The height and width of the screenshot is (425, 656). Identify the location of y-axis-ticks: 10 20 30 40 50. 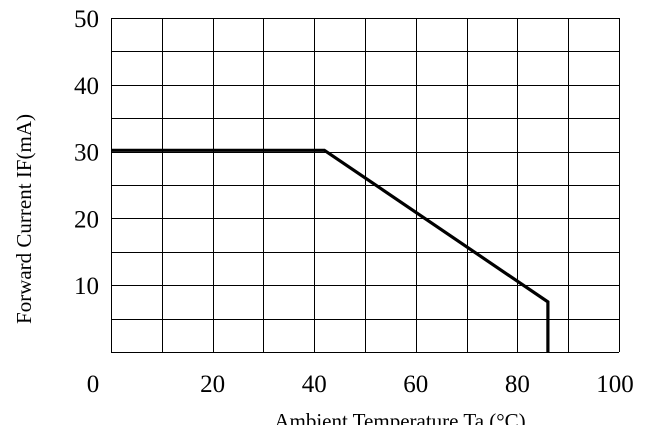
(86, 153).